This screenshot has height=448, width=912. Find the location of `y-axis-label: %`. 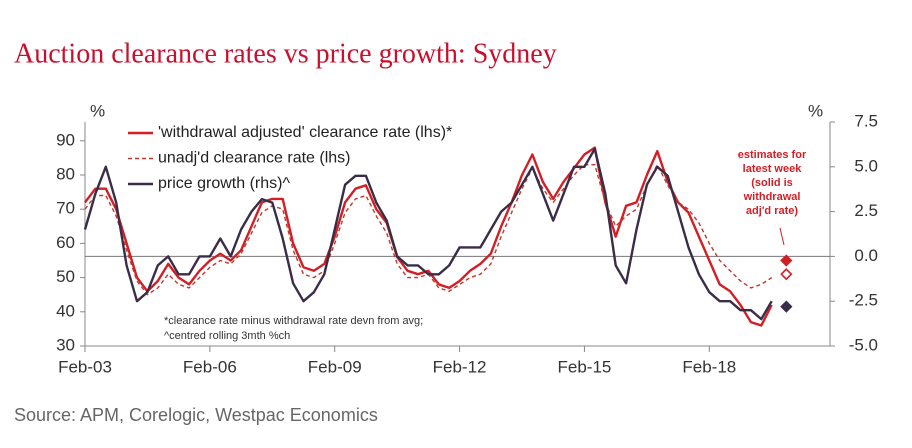

y-axis-label: % is located at coordinates (97, 110).